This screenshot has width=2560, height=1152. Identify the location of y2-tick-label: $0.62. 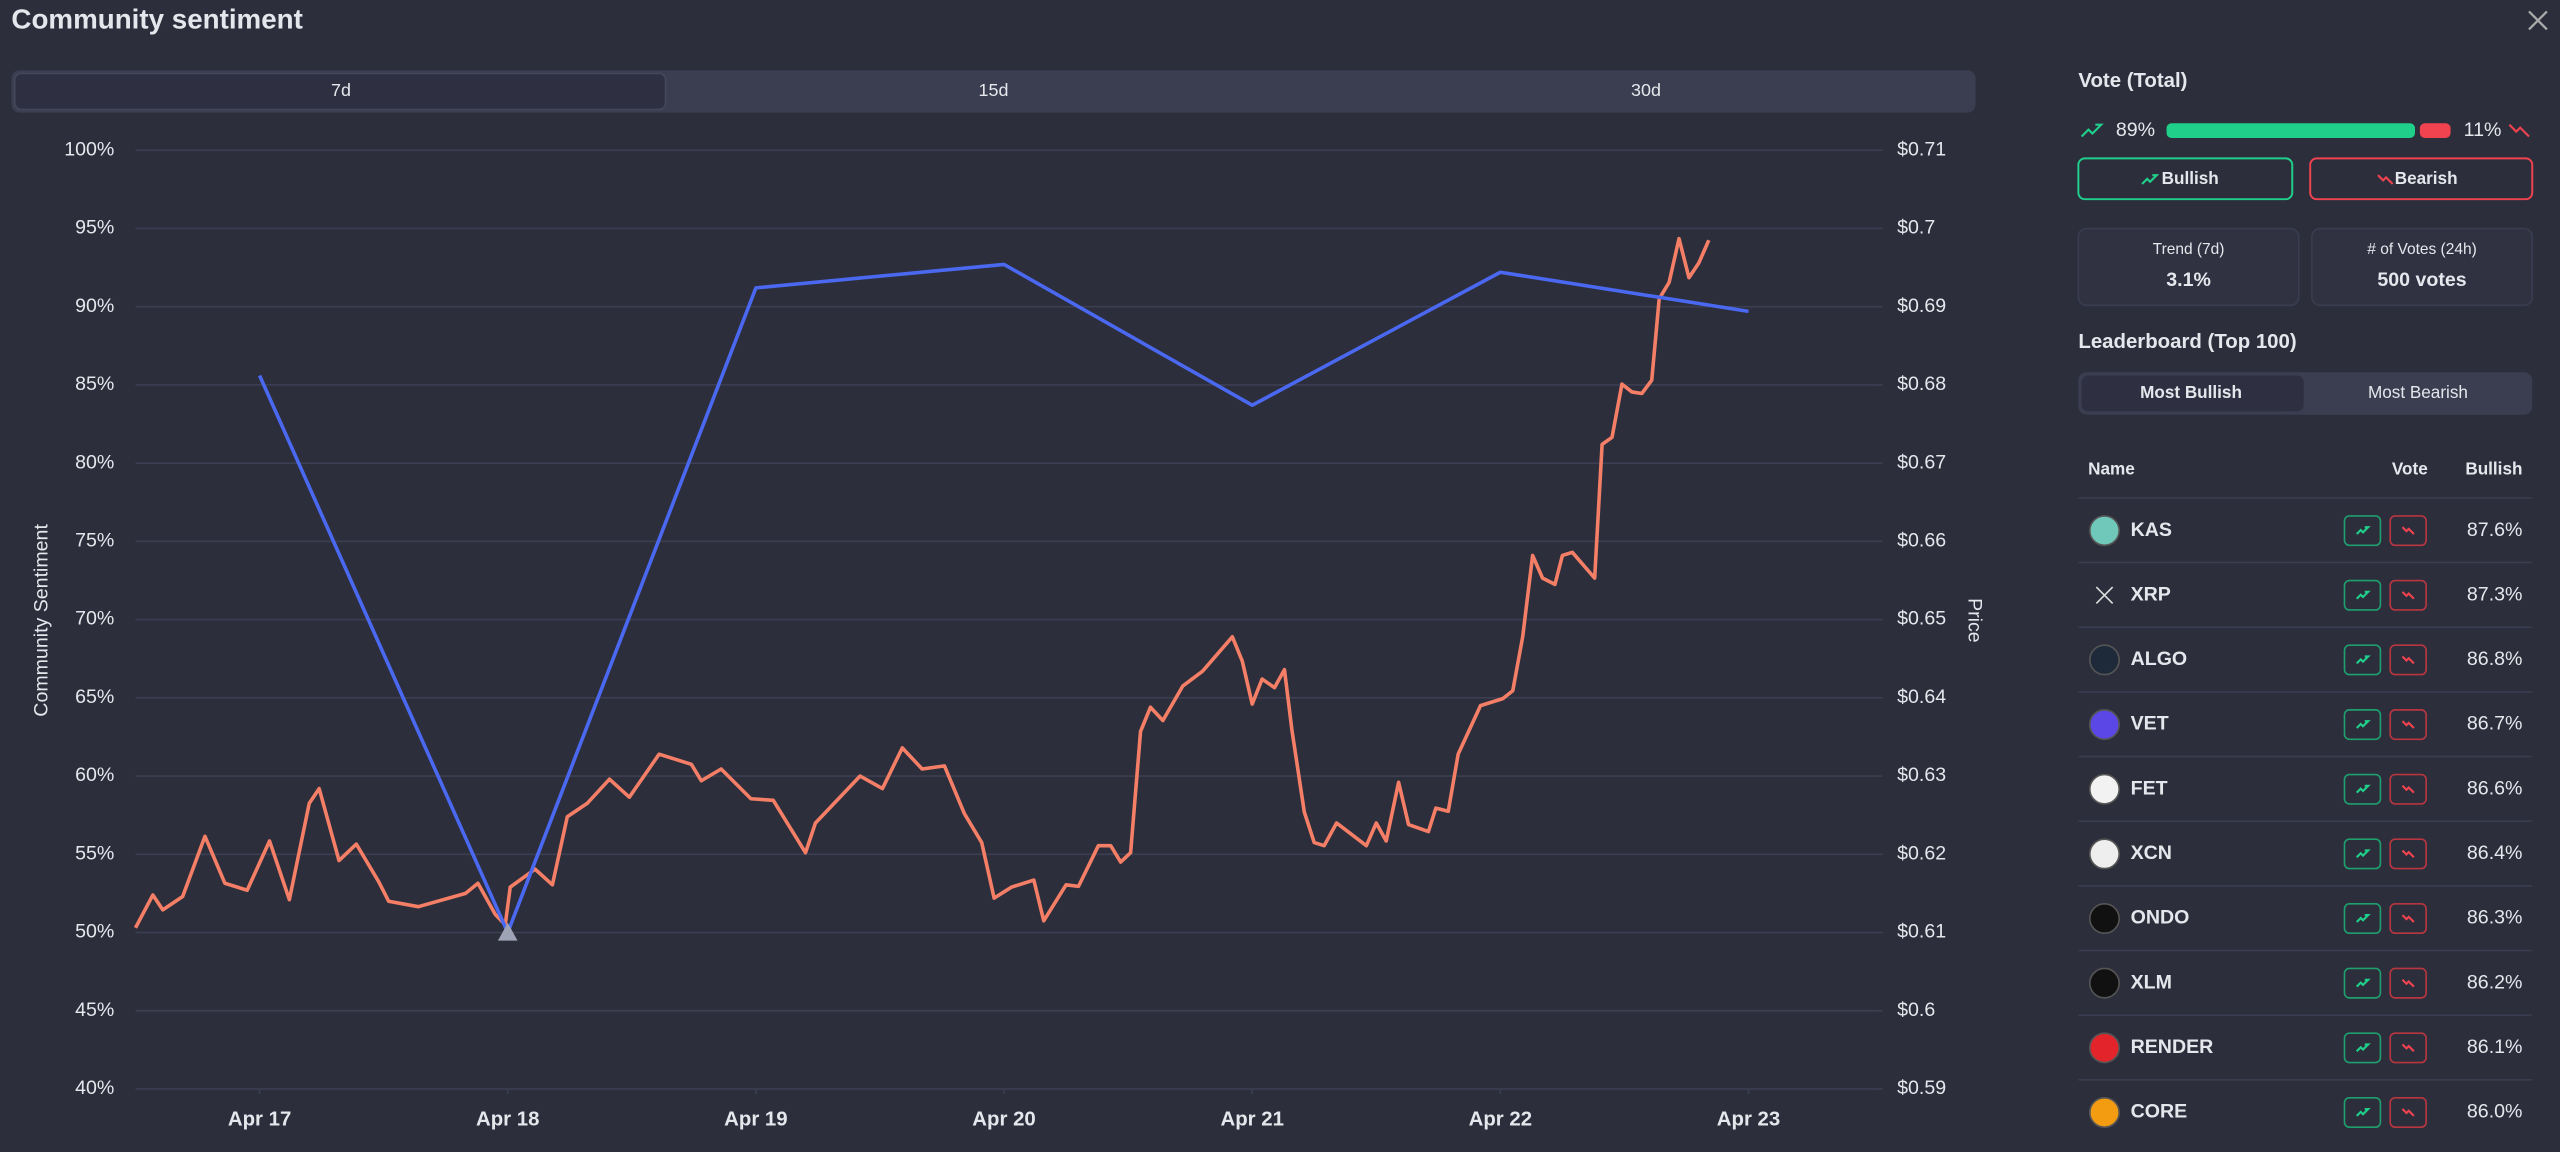
(1921, 853).